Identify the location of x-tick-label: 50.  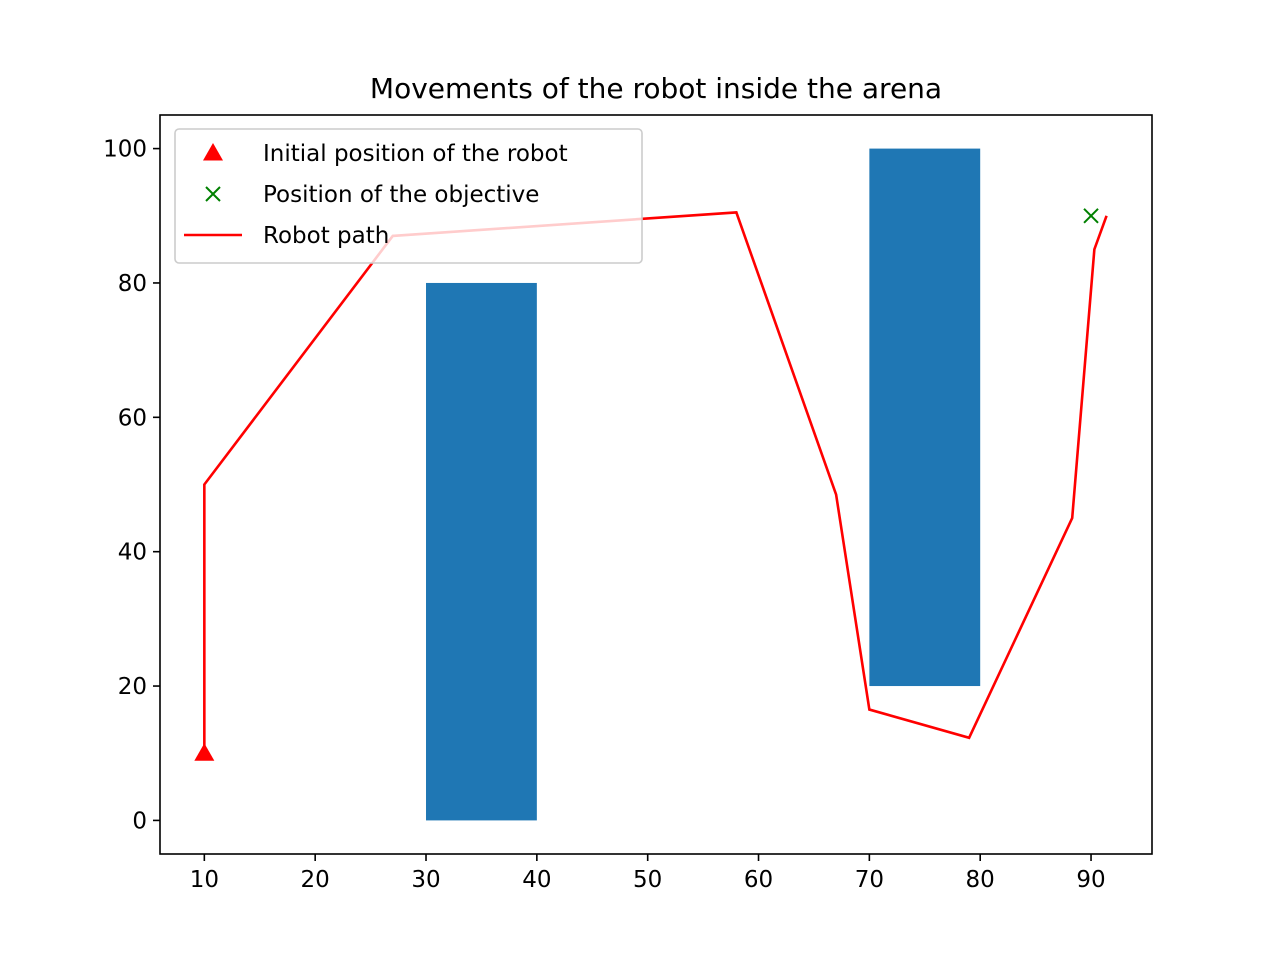
(647, 880).